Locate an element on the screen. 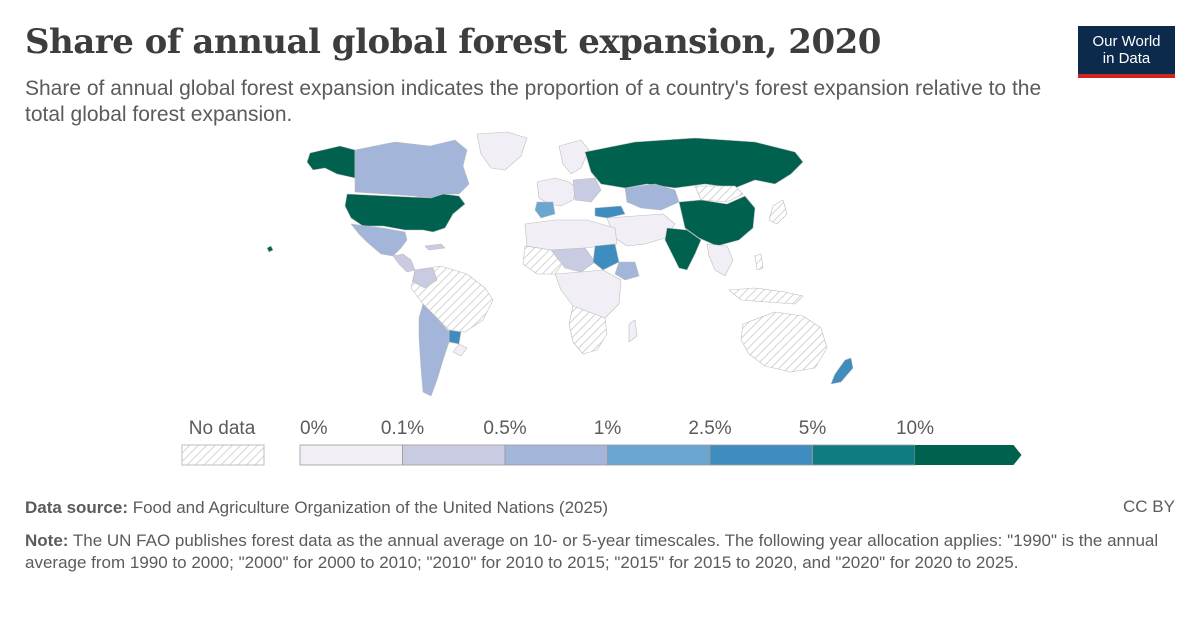 The image size is (1200, 627). map-region-southeast-asia is located at coordinates (720, 260).